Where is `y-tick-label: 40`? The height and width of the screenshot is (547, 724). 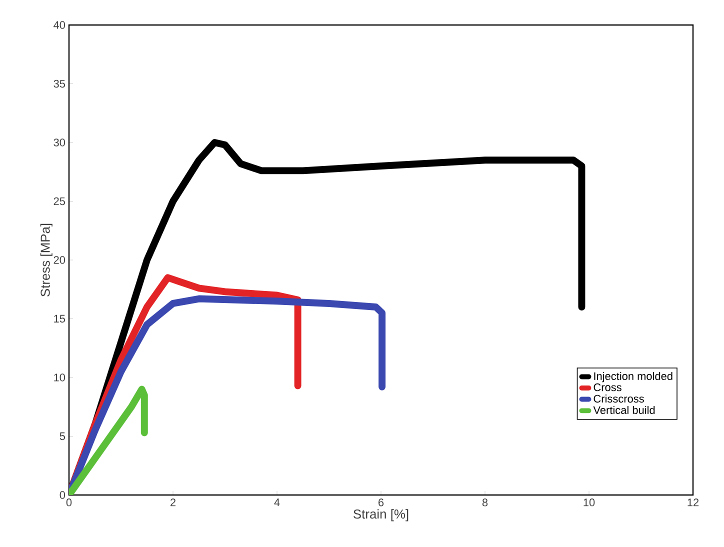 y-tick-label: 40 is located at coordinates (60, 25).